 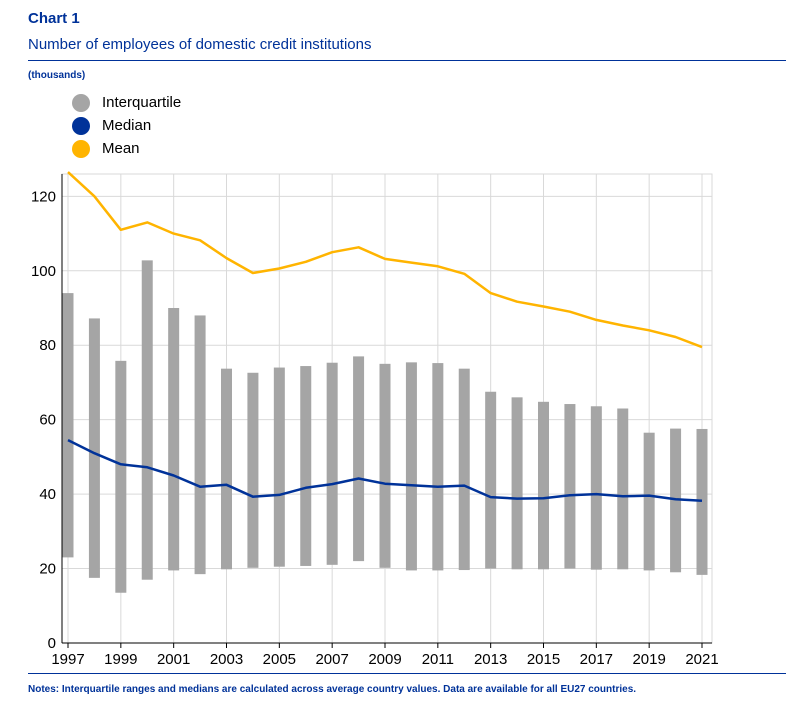 What do you see at coordinates (47, 345) in the screenshot?
I see `y-tick-label: 80` at bounding box center [47, 345].